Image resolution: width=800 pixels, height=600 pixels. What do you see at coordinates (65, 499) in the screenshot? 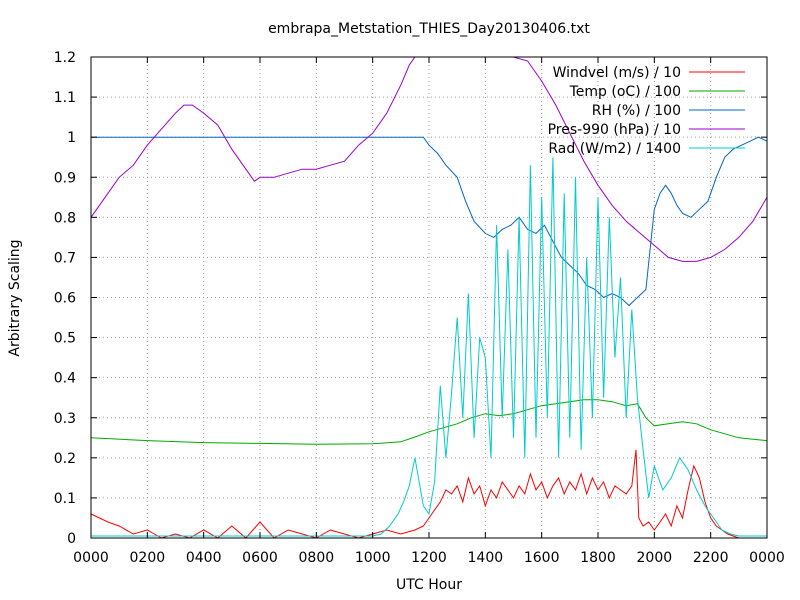
I see `y-tick-label: 0.1` at bounding box center [65, 499].